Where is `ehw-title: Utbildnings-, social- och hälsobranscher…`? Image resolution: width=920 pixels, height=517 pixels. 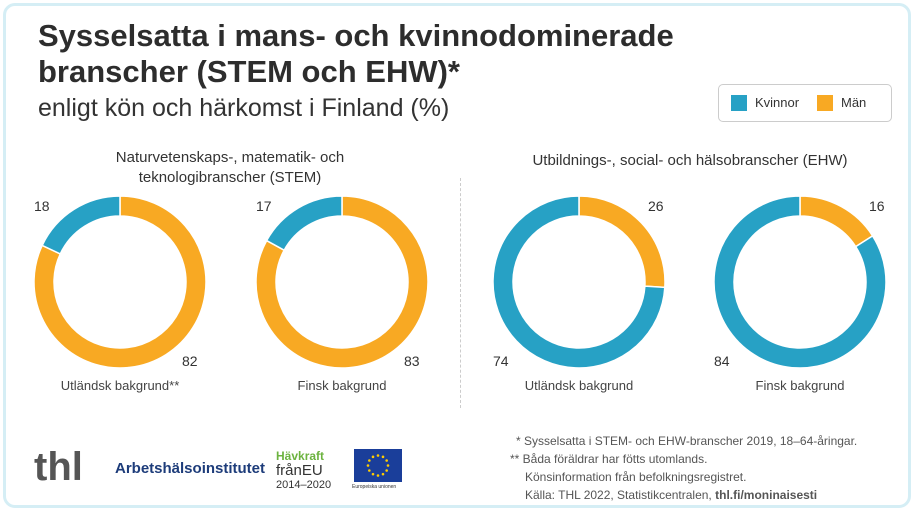 ehw-title: Utbildnings-, social- och hälsobranscher… is located at coordinates (690, 160).